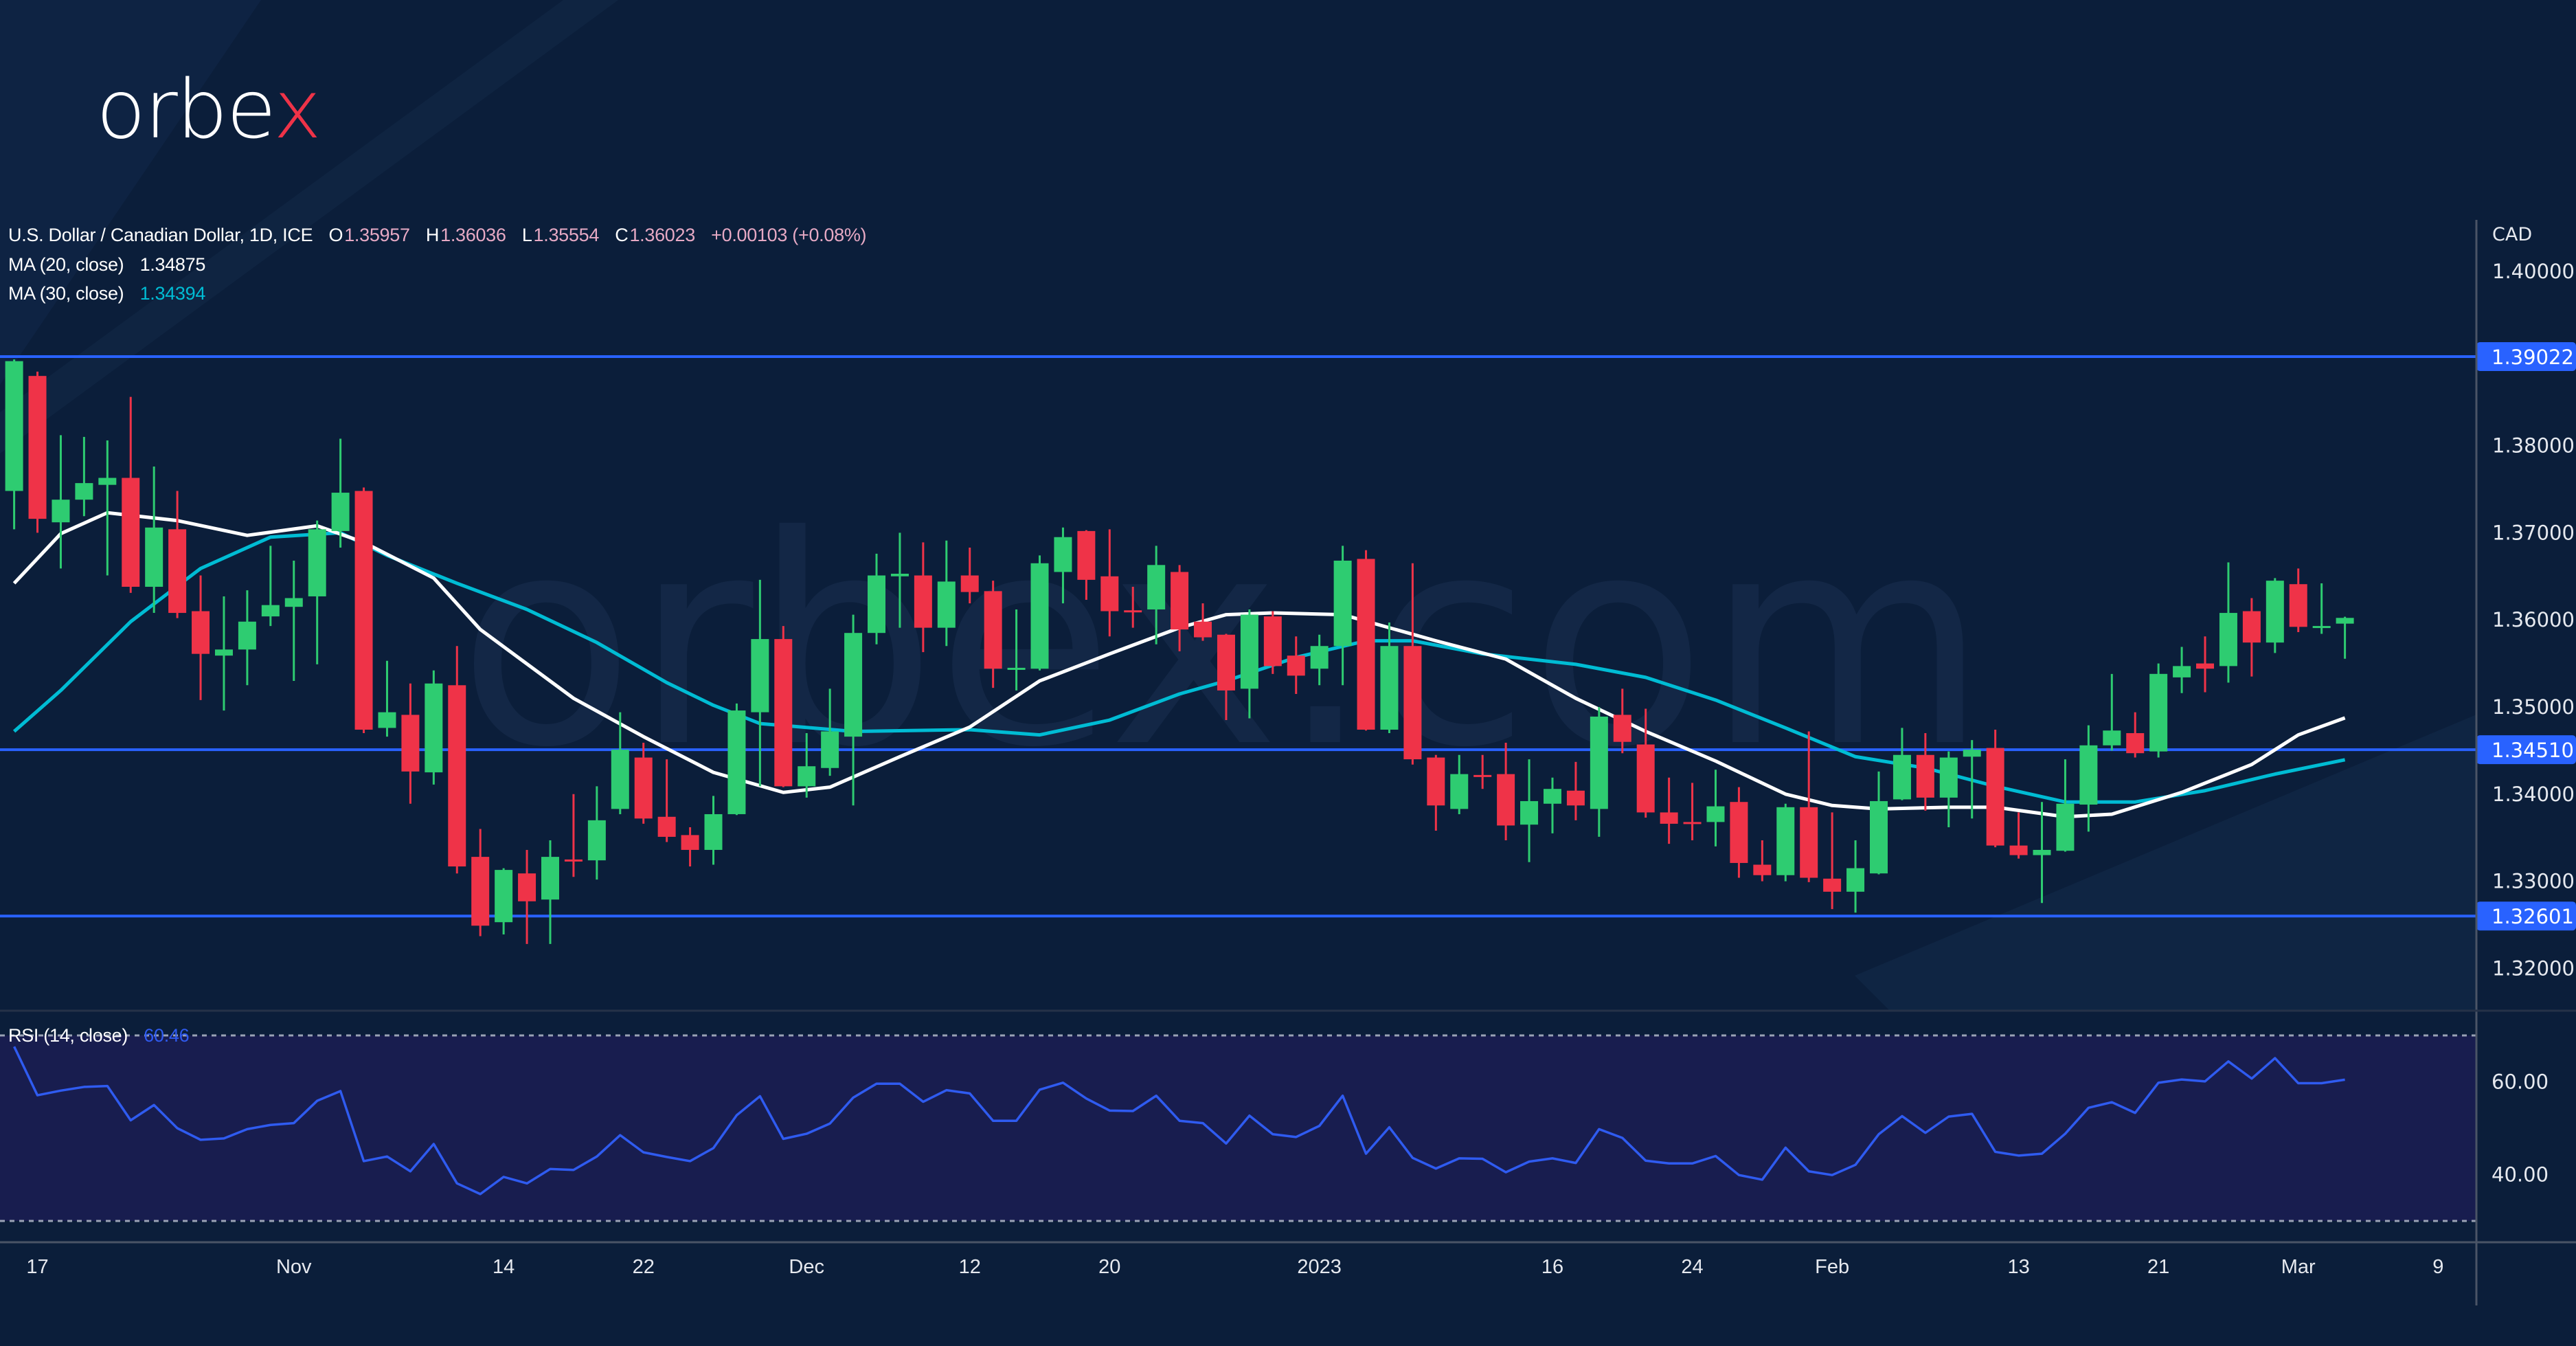  I want to click on time-tick-label: 13, so click(2018, 1267).